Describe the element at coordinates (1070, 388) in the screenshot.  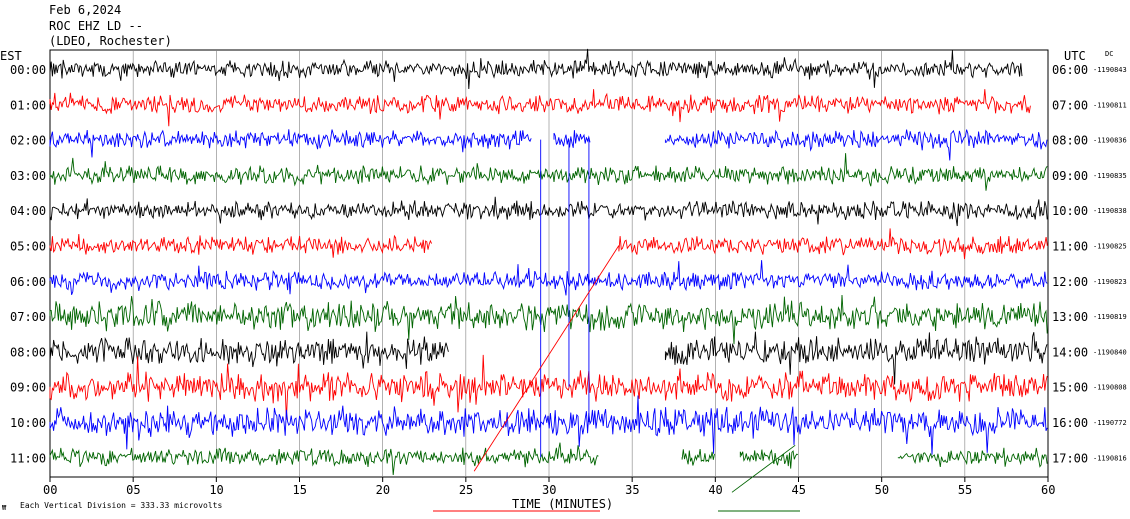
I see `utc-time-label: 15:00` at that location.